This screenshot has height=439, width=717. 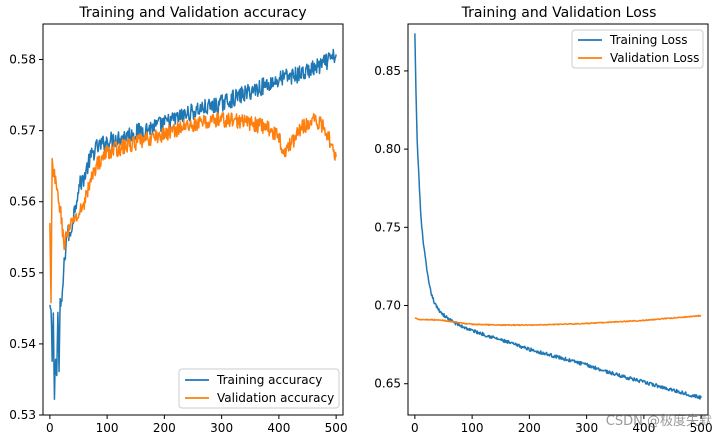 I want to click on series-line-validation-loss, so click(x=558, y=320).